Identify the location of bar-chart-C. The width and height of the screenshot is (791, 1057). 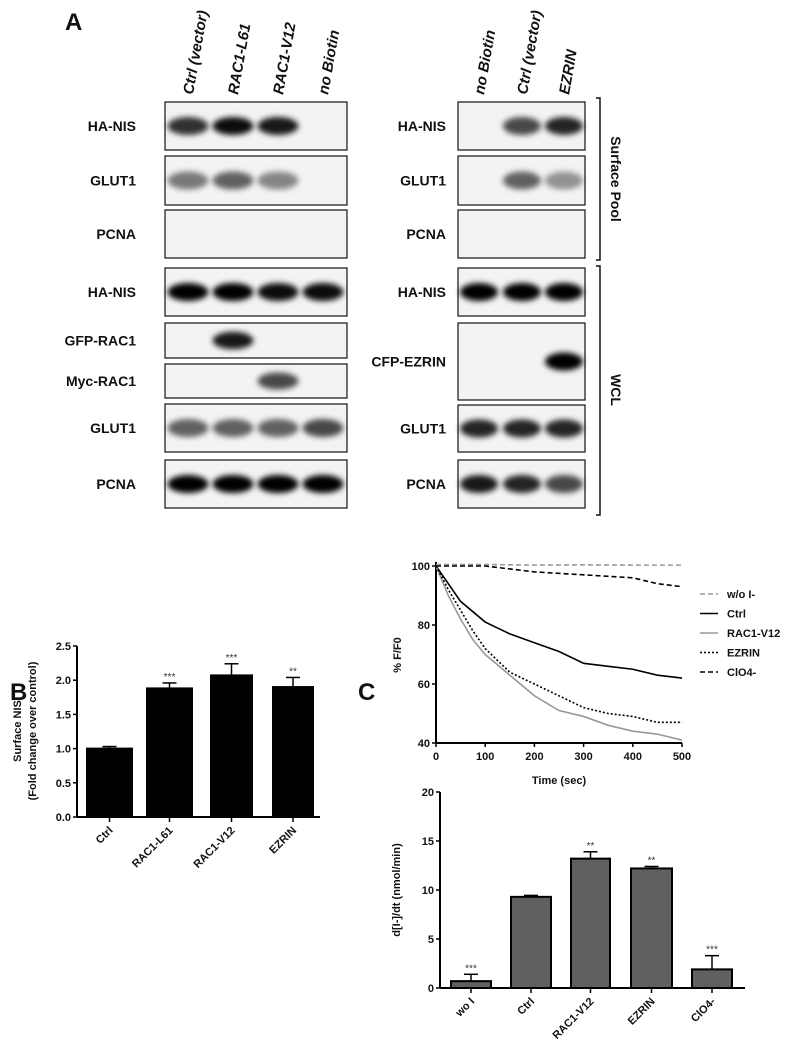
(590, 892).